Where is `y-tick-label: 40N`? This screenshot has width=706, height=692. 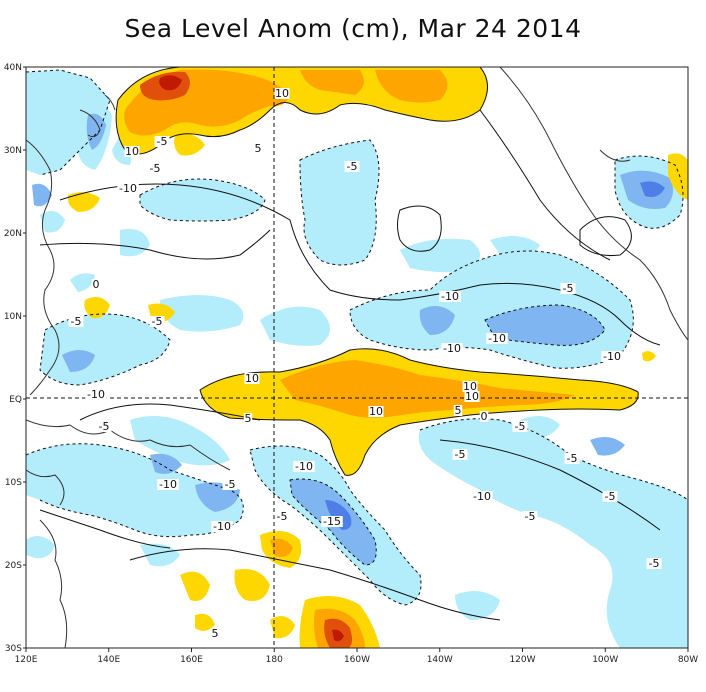
y-tick-label: 40N is located at coordinates (13, 68).